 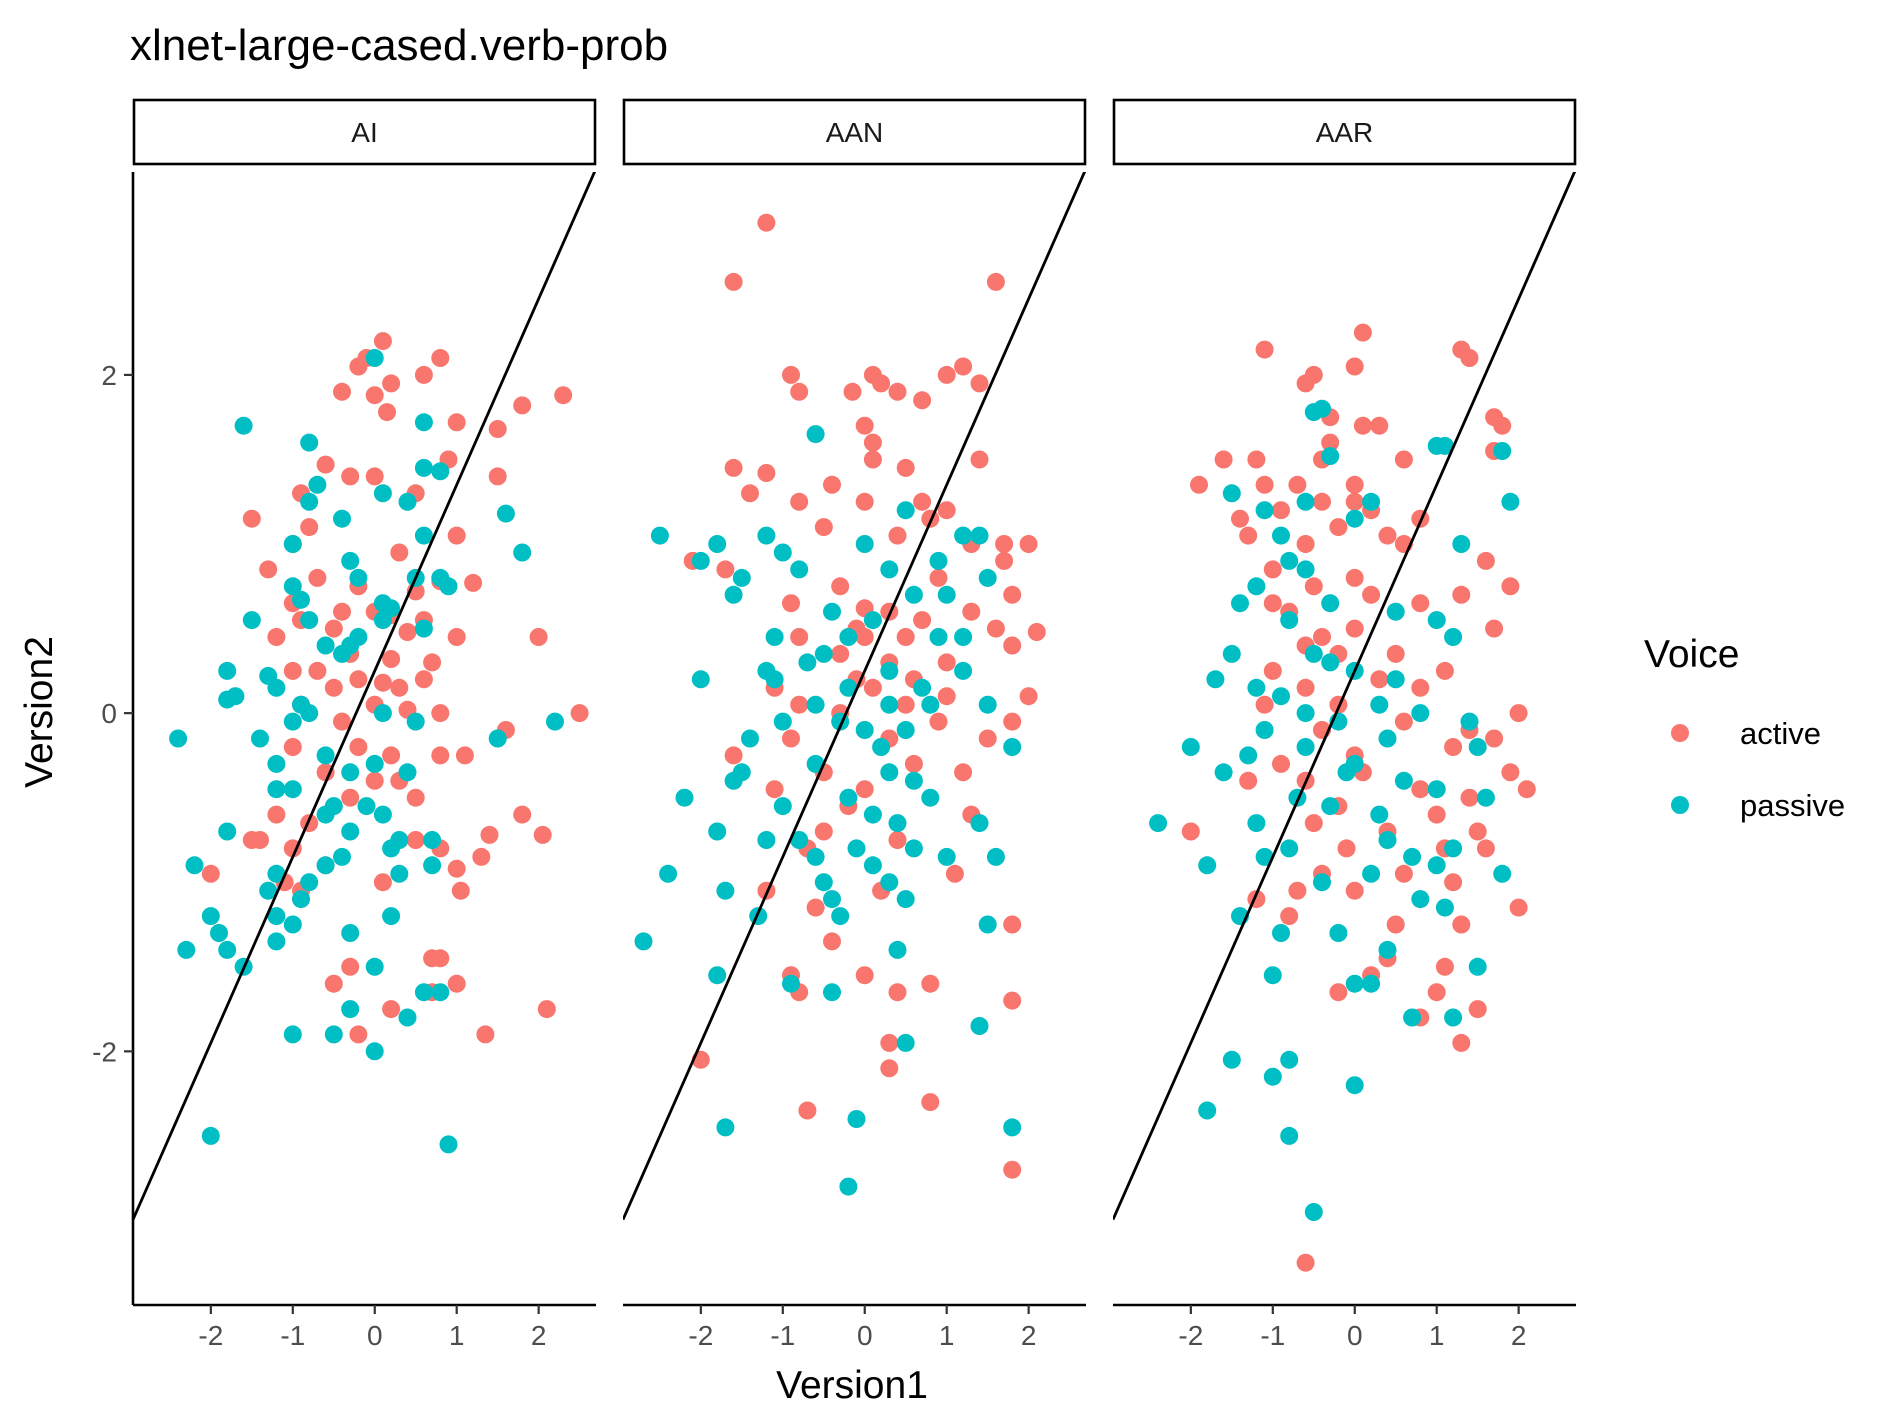 I want to click on facet-strip-ai, so click(x=364, y=132).